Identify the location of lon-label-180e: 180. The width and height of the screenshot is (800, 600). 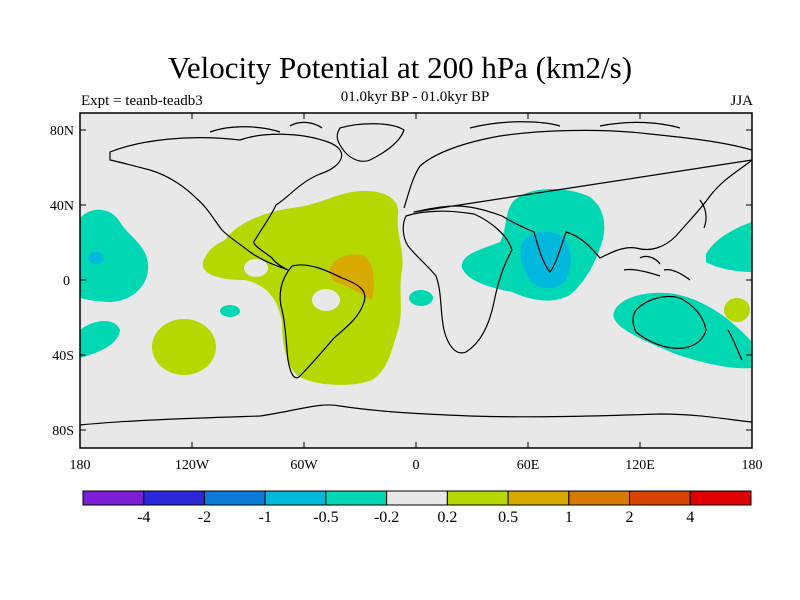
(752, 465).